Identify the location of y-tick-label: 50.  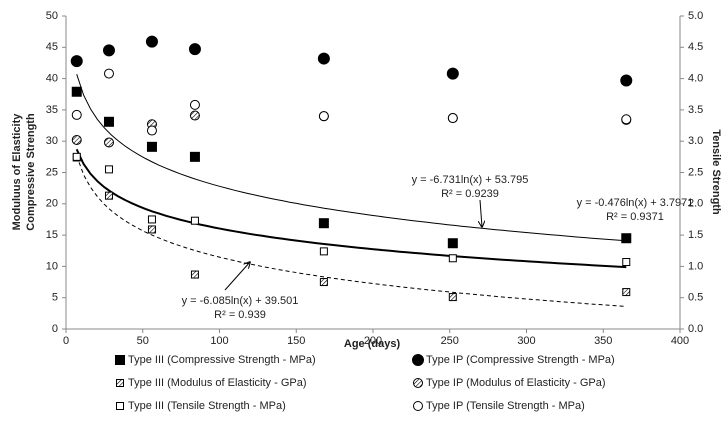
(52, 16).